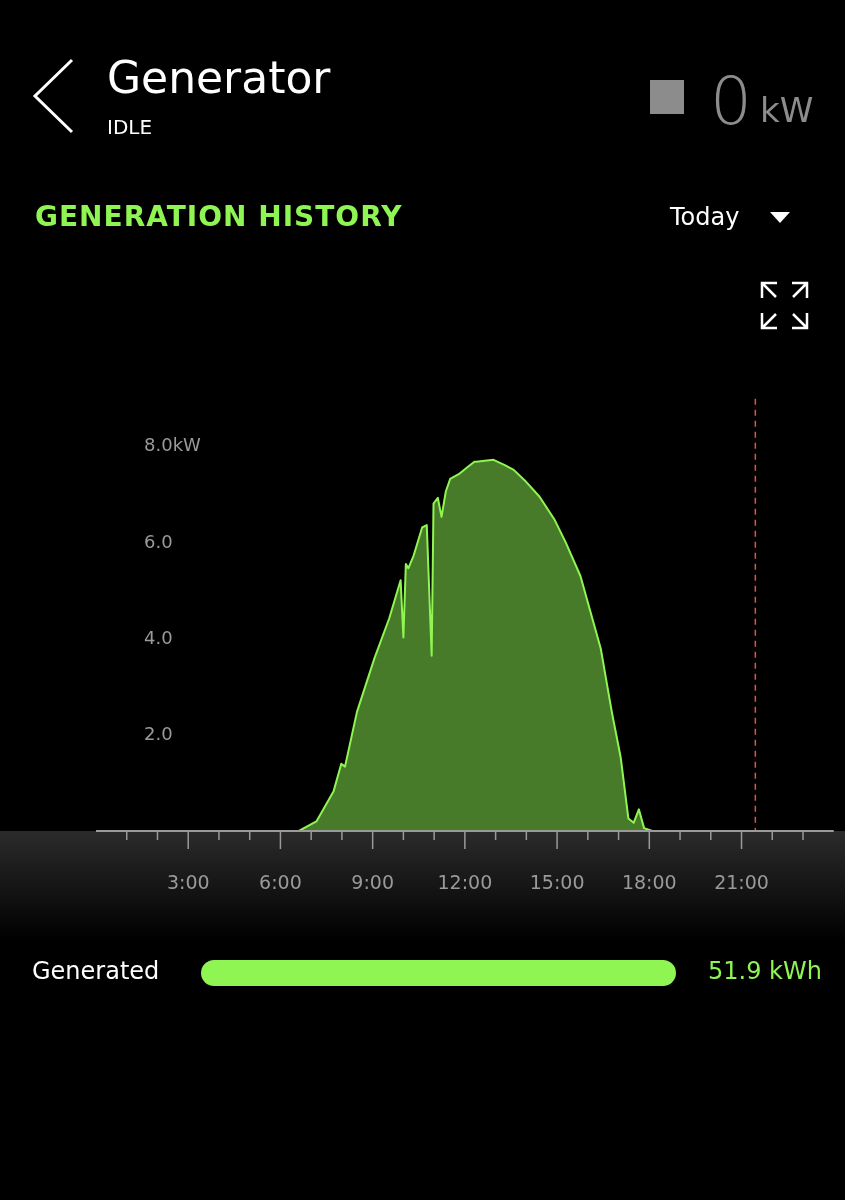  Describe the element at coordinates (649, 882) in the screenshot. I see `x-tick-label: 18:00` at that location.